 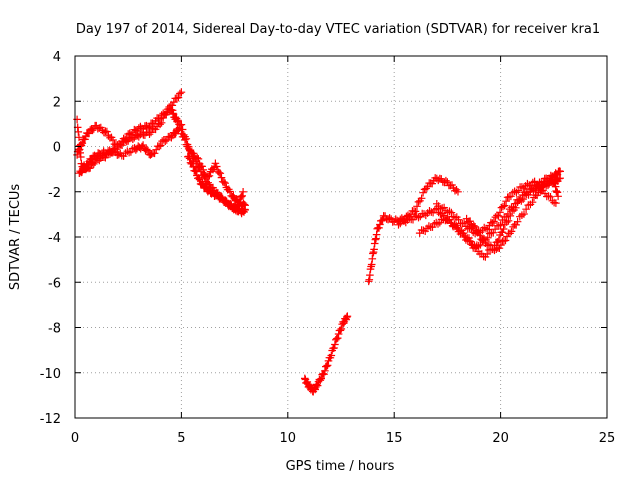 I want to click on y-tick-label: -6, so click(x=54, y=283).